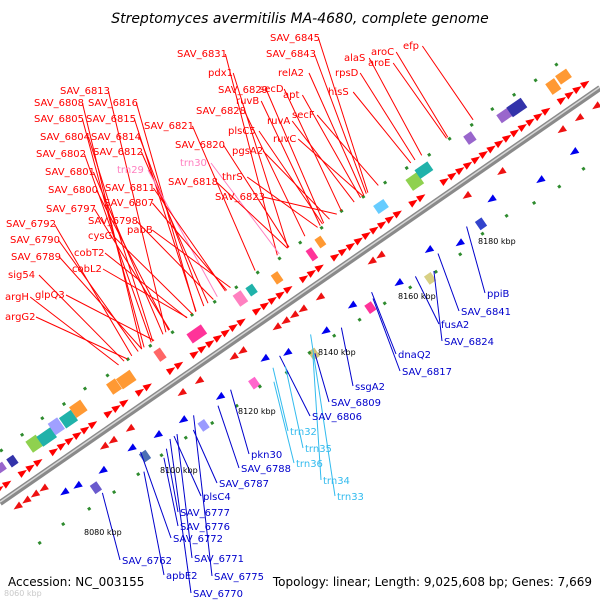 This screenshot has height=600, width=600. I want to click on reverse-gene-label: SAV_6824, so click(469, 342).